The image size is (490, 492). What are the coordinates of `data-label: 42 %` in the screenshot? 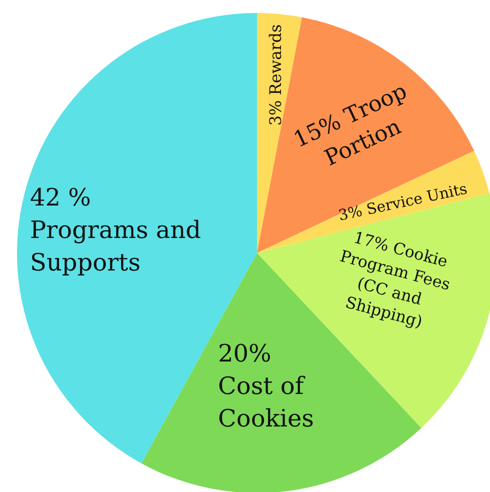 It's located at (60, 198).